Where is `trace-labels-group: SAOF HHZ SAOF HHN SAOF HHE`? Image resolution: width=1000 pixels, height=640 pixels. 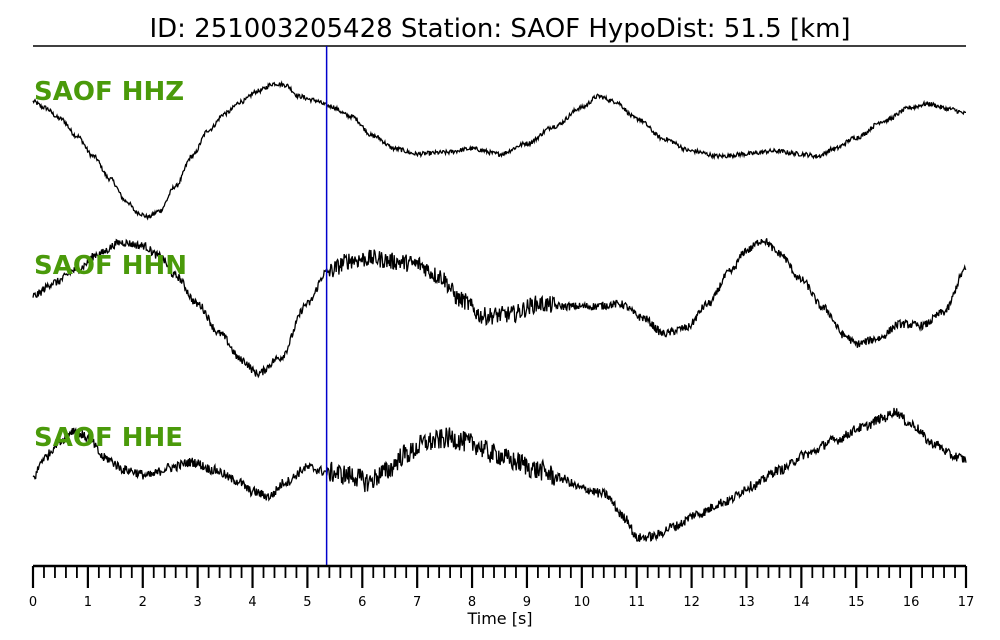
trace-labels-group: SAOF HHZ SAOF HHN SAOF HHE is located at coordinates (110, 265).